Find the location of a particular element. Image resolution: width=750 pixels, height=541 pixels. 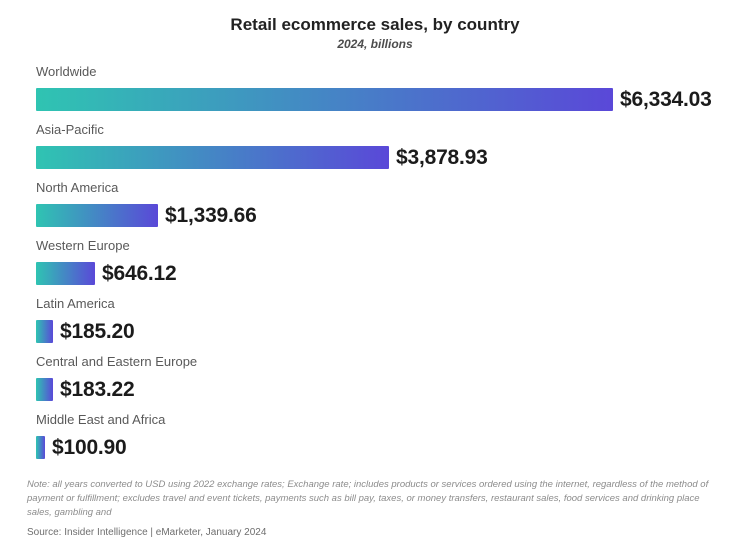

category-label: Worldwide is located at coordinates (66, 71).